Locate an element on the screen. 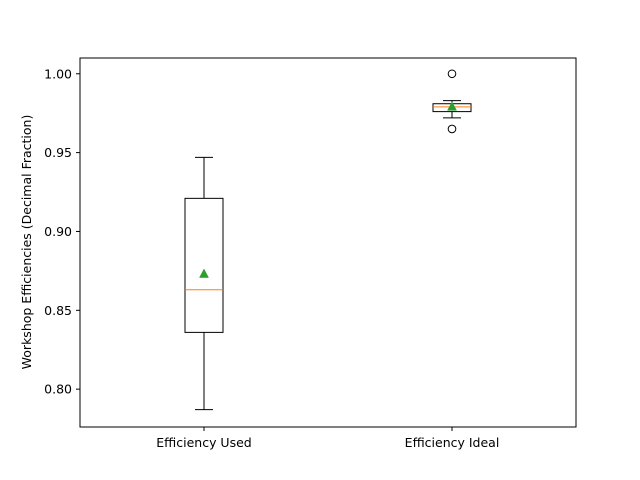 The image size is (640, 480). y-tick-label: 1.00 is located at coordinates (58, 73).